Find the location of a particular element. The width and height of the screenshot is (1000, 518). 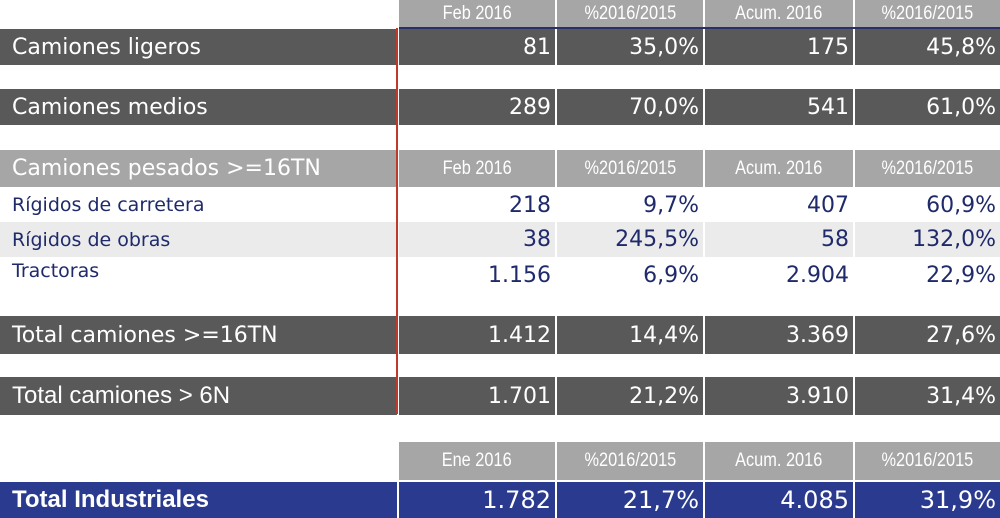

cell-acum: 541 is located at coordinates (779, 107).